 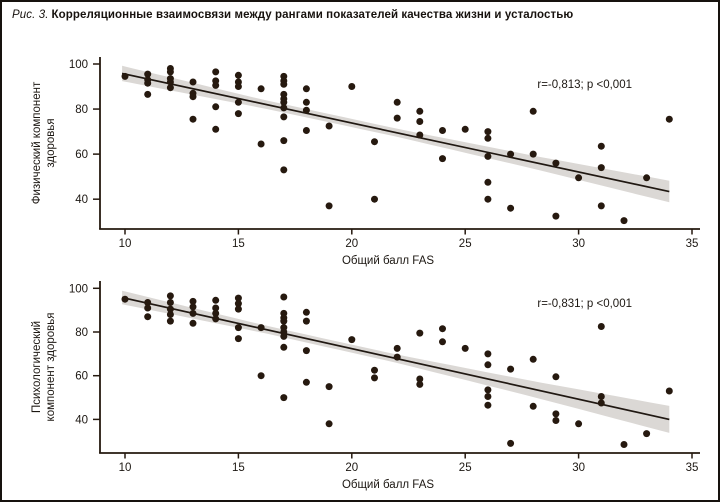 What do you see at coordinates (78, 289) in the screenshot?
I see `y-tick-label: 100` at bounding box center [78, 289].